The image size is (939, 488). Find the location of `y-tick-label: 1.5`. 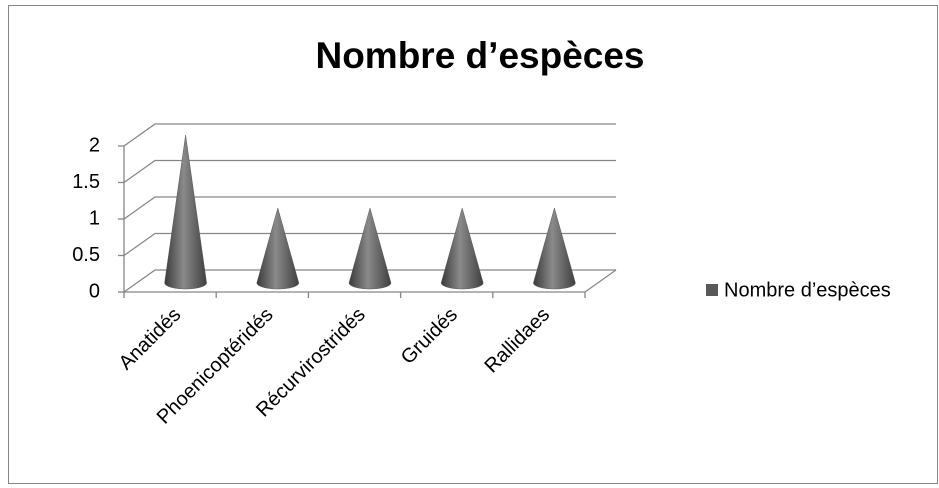

y-tick-label: 1.5 is located at coordinates (86, 182).